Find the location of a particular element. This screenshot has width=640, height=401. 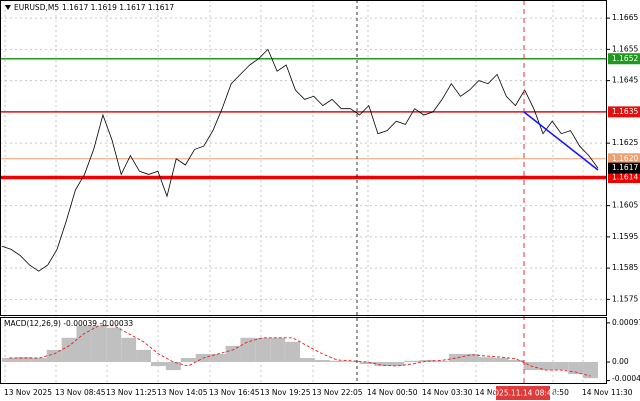

x-tick-label: 14 Nov 03:30 is located at coordinates (447, 392).